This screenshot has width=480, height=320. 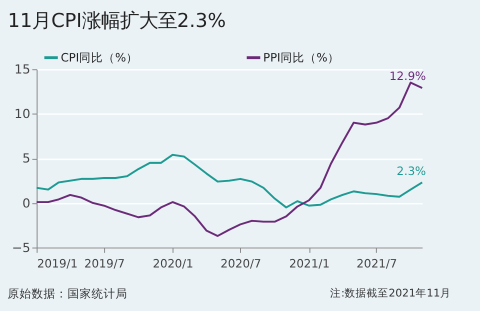 What do you see at coordinates (407, 76) in the screenshot?
I see `annotation: 12.9%` at bounding box center [407, 76].